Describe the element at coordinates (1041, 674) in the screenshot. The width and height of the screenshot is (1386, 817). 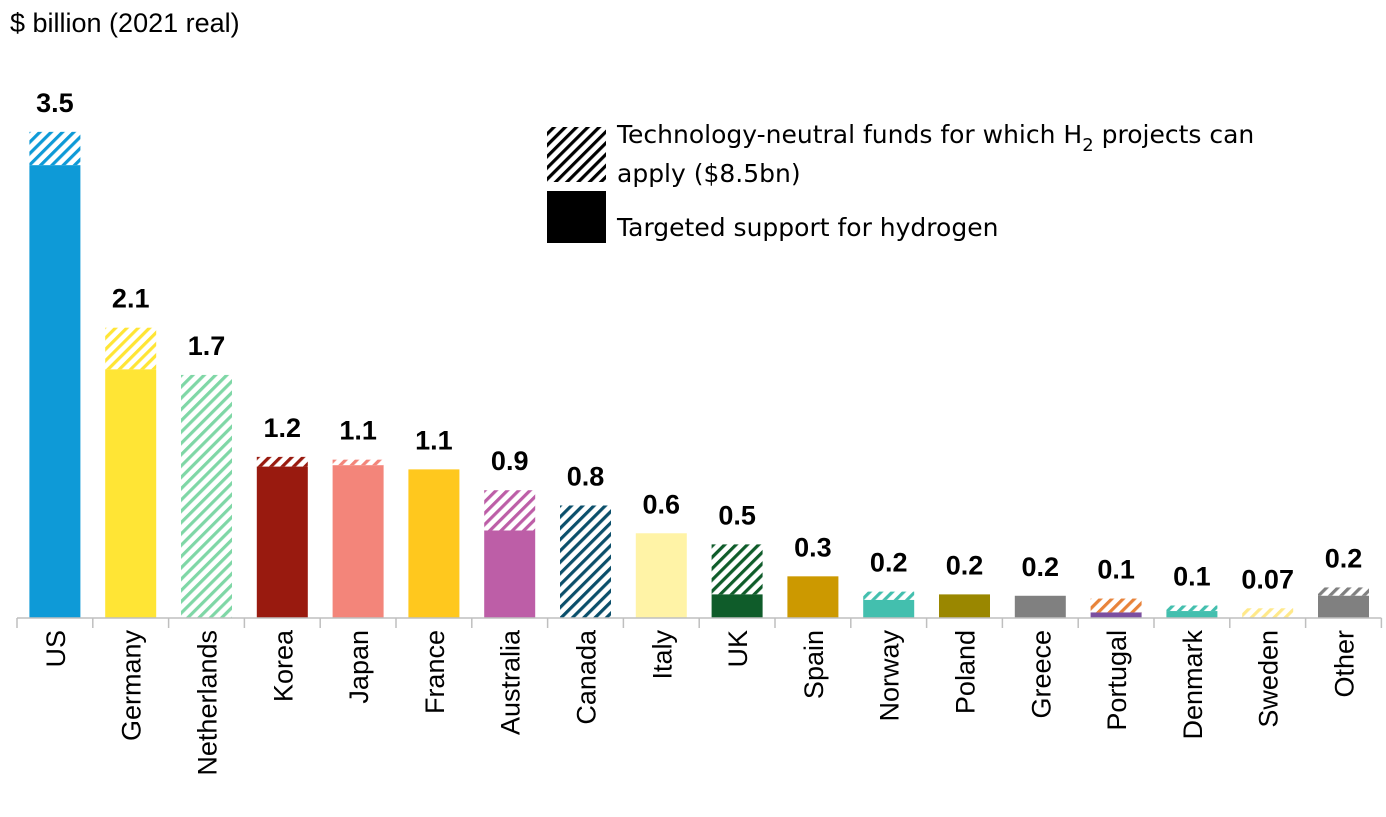
I see `category-label: Greece` at that location.